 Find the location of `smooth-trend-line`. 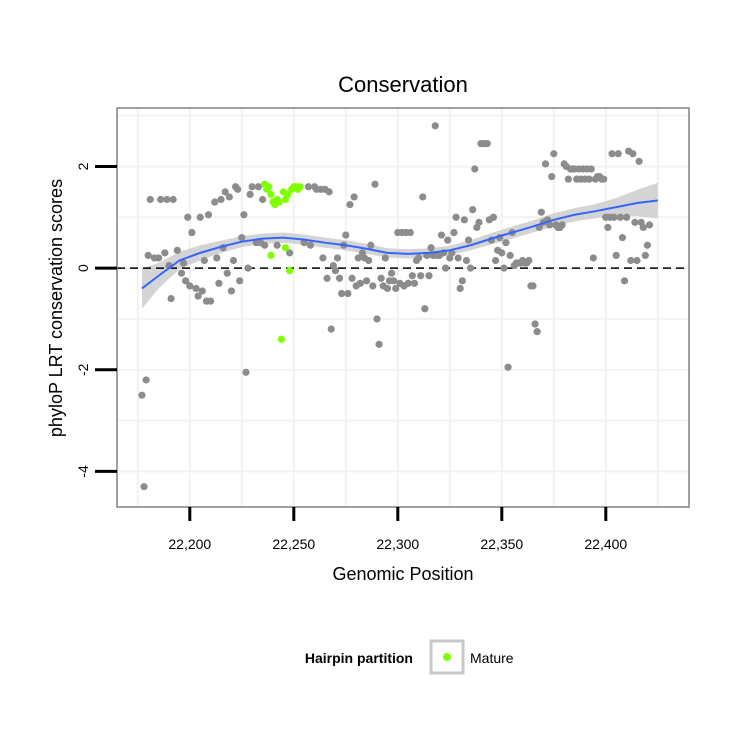

smooth-trend-line is located at coordinates (399, 244).